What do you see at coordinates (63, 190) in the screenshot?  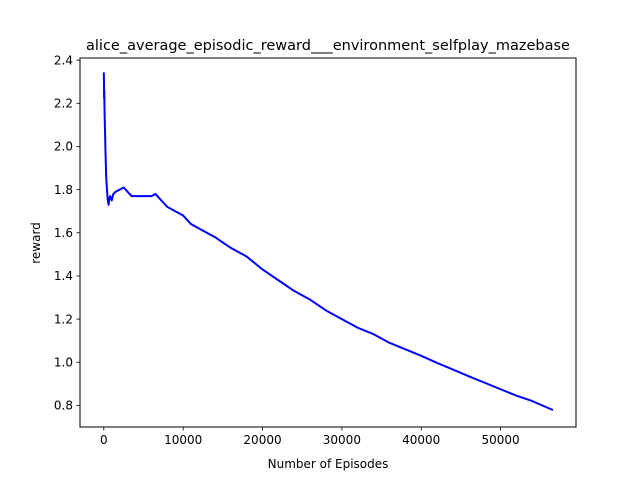 I see `y-tick-label: 1.8` at bounding box center [63, 190].